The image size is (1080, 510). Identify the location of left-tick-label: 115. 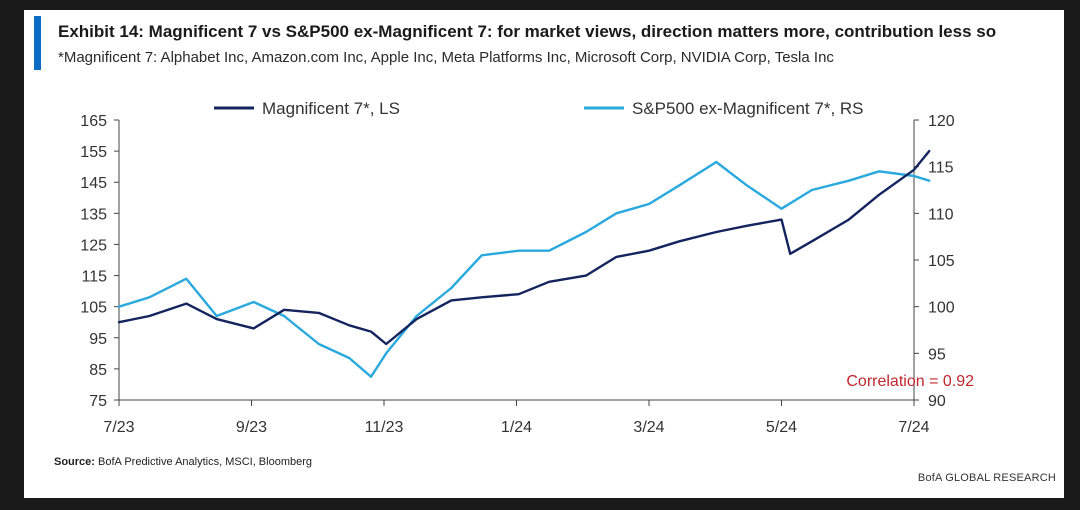
(94, 277).